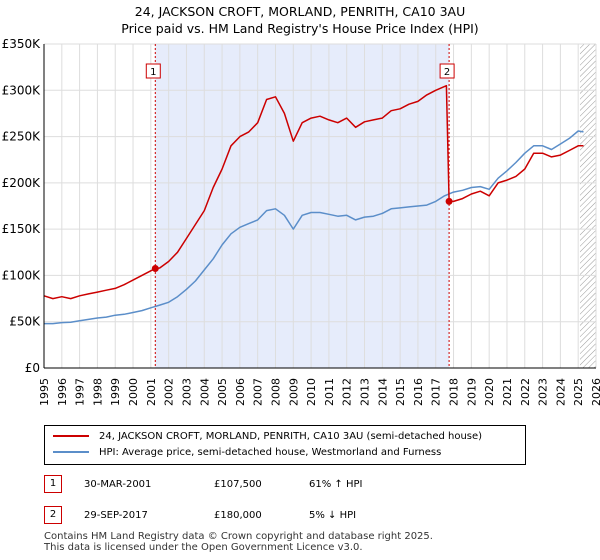 The width and height of the screenshot is (600, 560). I want to click on x-tick-label: 2002, so click(169, 392).